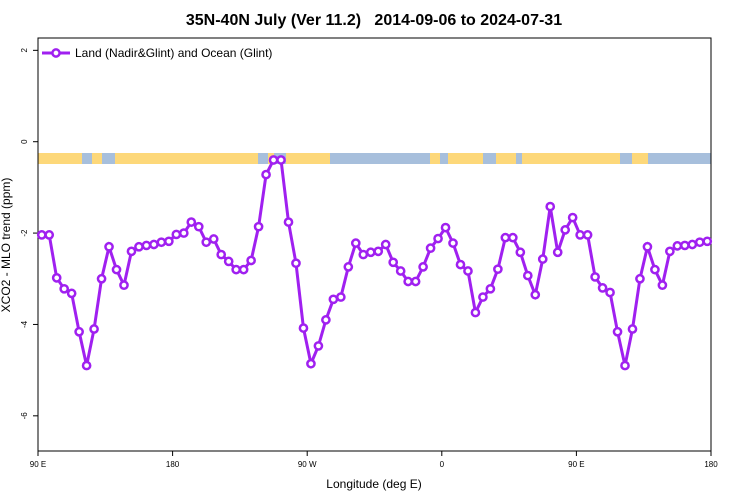  I want to click on ocean-strip, so click(374, 158).